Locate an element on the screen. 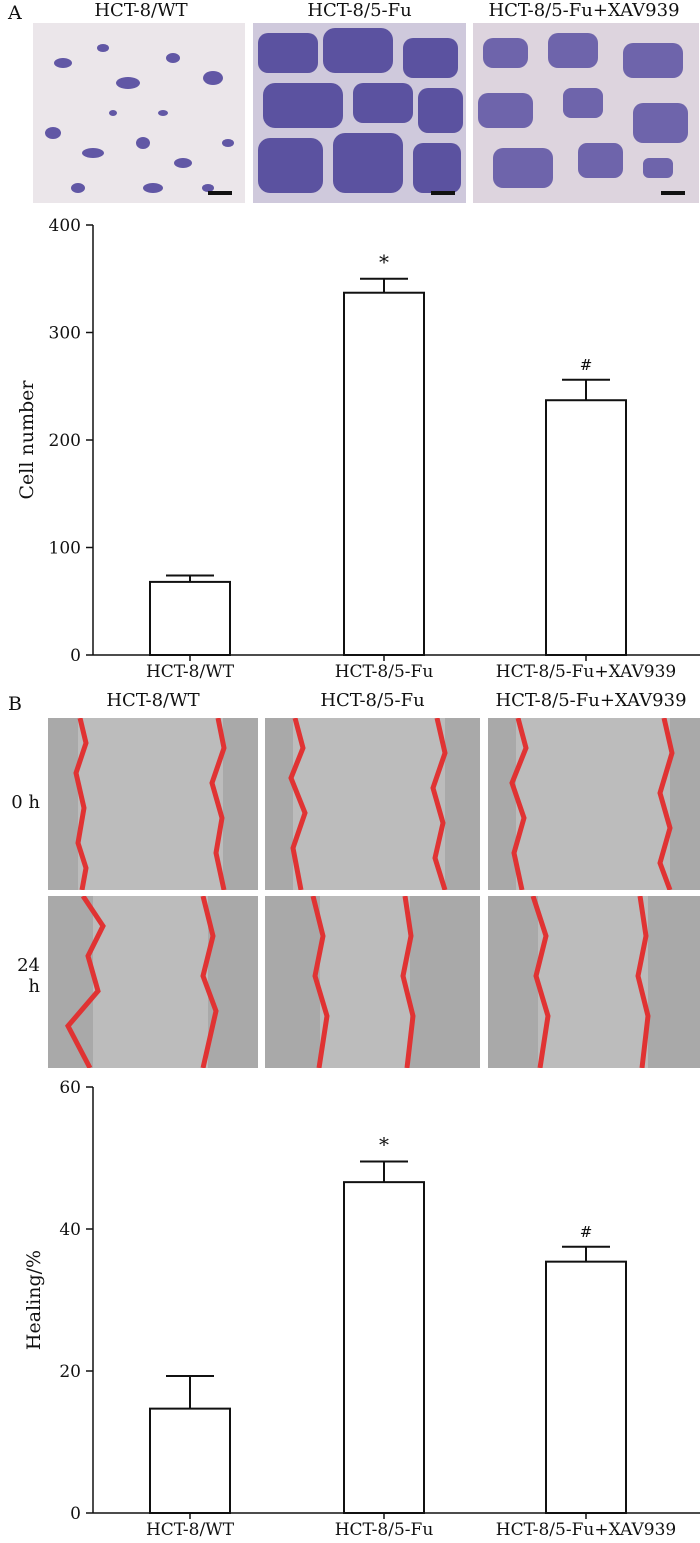 This screenshot has width=700, height=1543. panel-a-title-wt: HCT-8/WT is located at coordinates (141, 10).